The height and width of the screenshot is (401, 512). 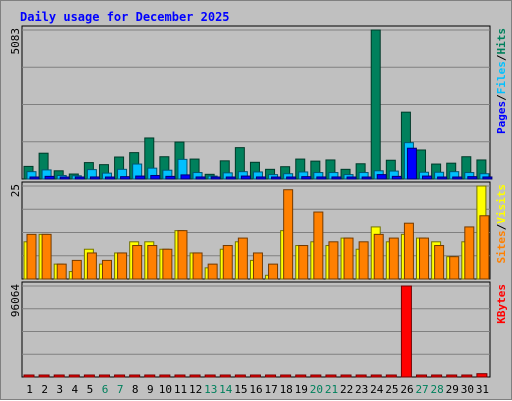 What do you see at coordinates (501, 204) in the screenshot?
I see `legend-item: Visits` at bounding box center [501, 204].